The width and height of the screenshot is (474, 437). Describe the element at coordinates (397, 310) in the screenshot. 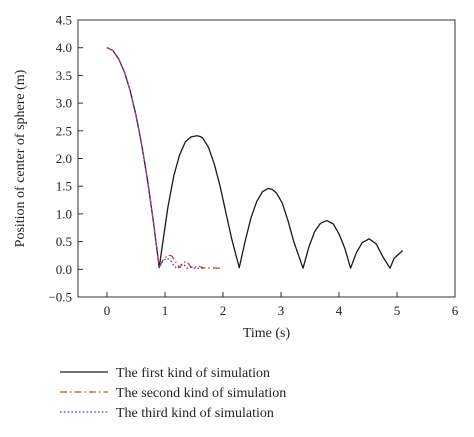

I see `x-tick-label: 5` at that location.